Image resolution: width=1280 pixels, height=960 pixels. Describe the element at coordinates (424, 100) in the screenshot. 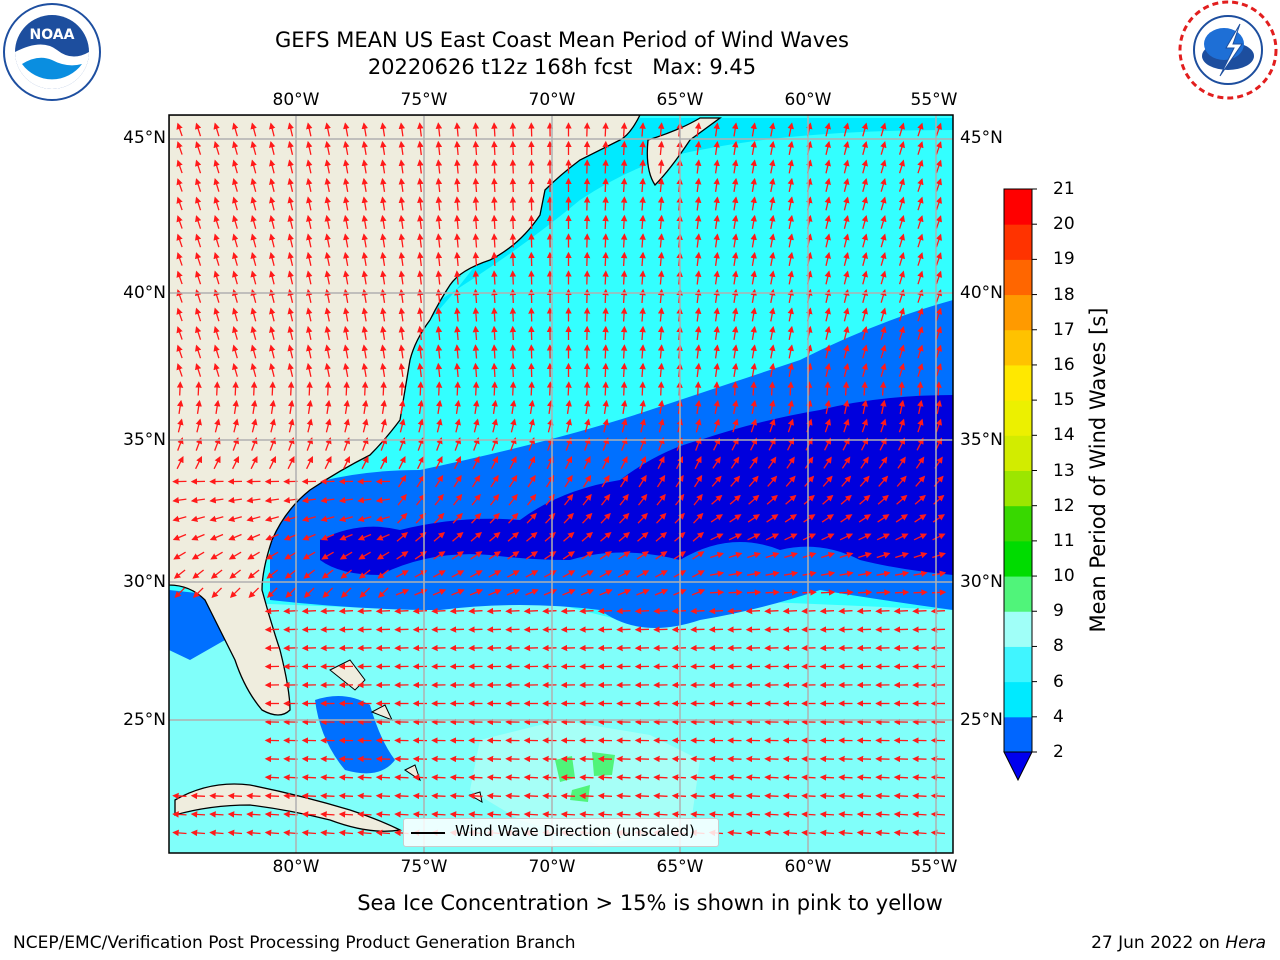

I see `lon-label-top-75w: 75°W` at that location.